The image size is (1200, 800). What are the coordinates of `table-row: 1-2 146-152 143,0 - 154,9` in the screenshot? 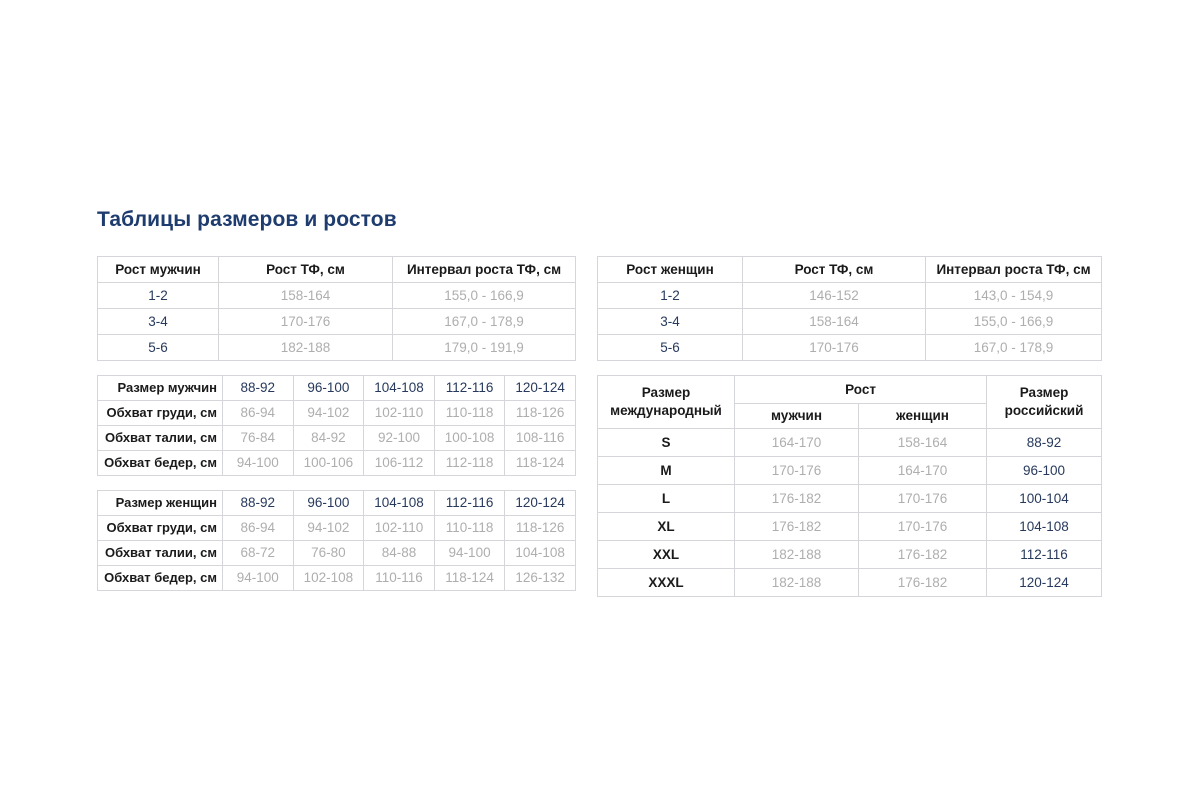 It's located at (849, 295).